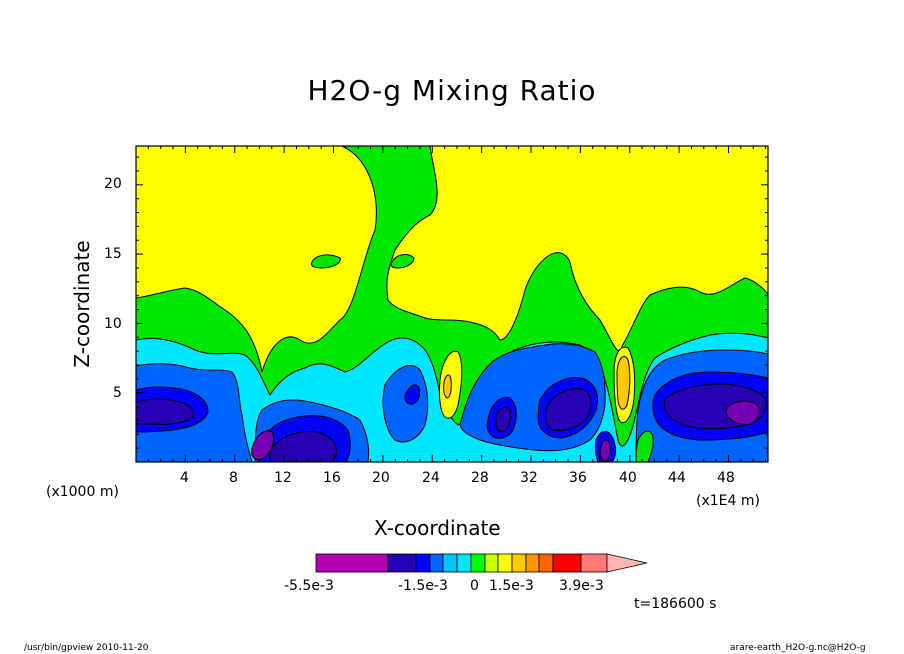 This screenshot has width=904, height=654. What do you see at coordinates (728, 501) in the screenshot?
I see `x-unit-right: (x1E4 m)` at bounding box center [728, 501].